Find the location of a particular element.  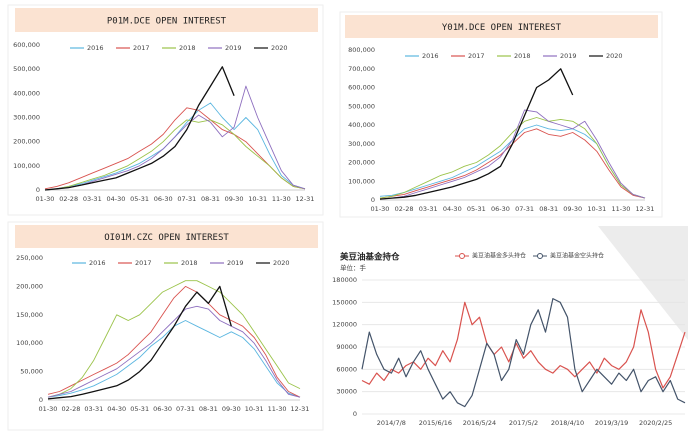

decoration is located at coordinates (643, 283).